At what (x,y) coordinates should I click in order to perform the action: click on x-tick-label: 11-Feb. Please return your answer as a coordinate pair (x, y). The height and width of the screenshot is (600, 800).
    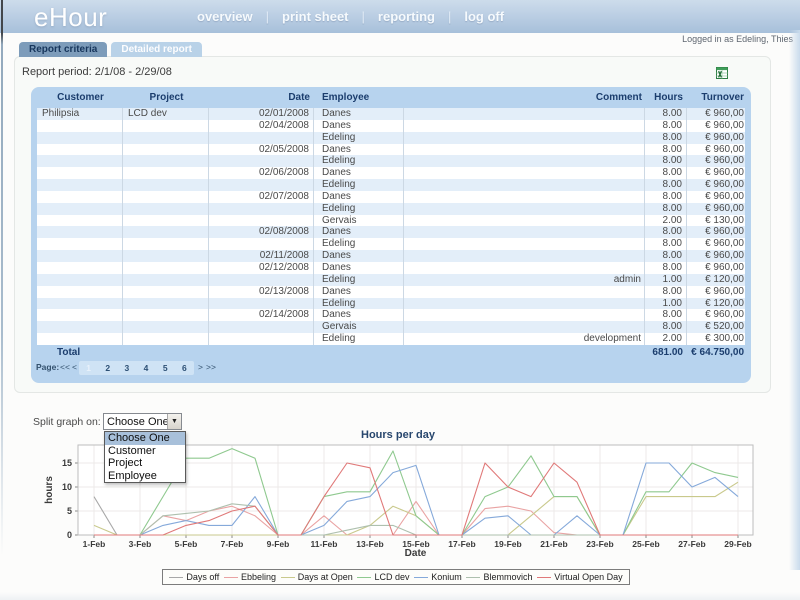
    Looking at the image, I should click on (324, 544).